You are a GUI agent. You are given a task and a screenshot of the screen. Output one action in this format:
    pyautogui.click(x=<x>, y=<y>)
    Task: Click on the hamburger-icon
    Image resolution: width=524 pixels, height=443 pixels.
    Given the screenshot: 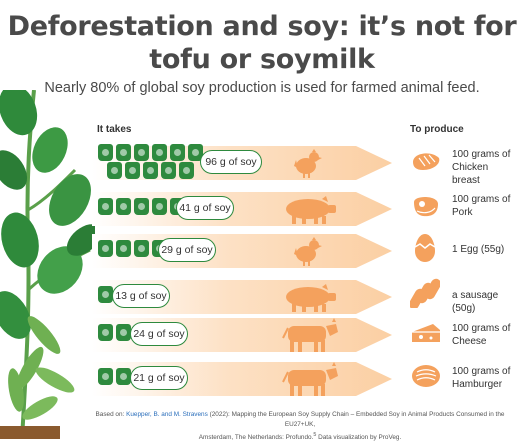 What is the action you would take?
    pyautogui.click(x=426, y=376)
    